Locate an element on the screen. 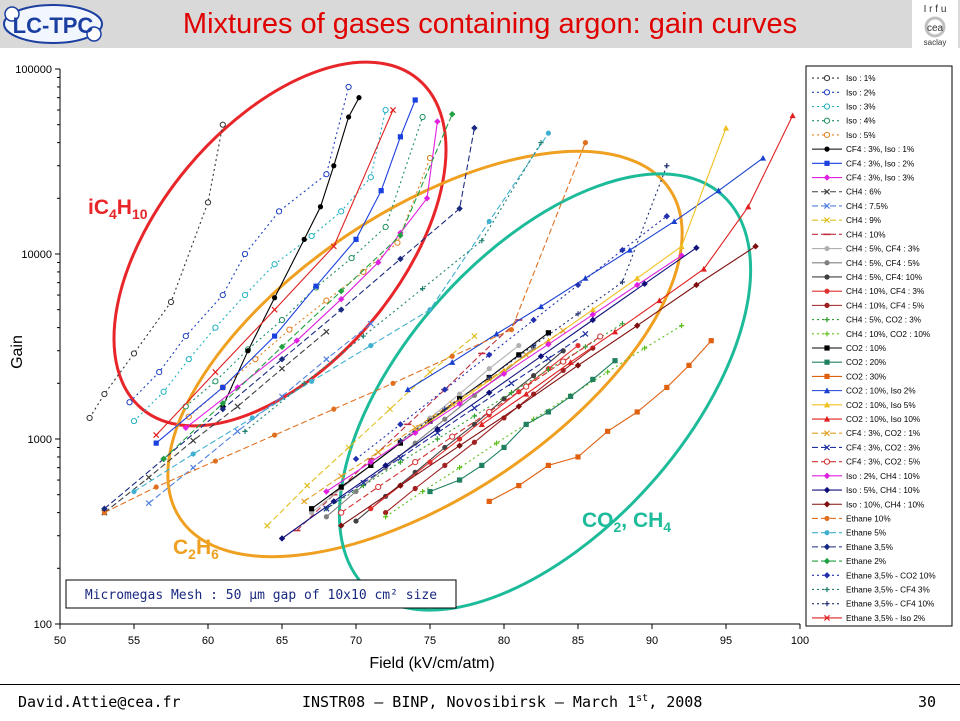 The image size is (960, 721). legend-label: Ethane 2% is located at coordinates (866, 561).